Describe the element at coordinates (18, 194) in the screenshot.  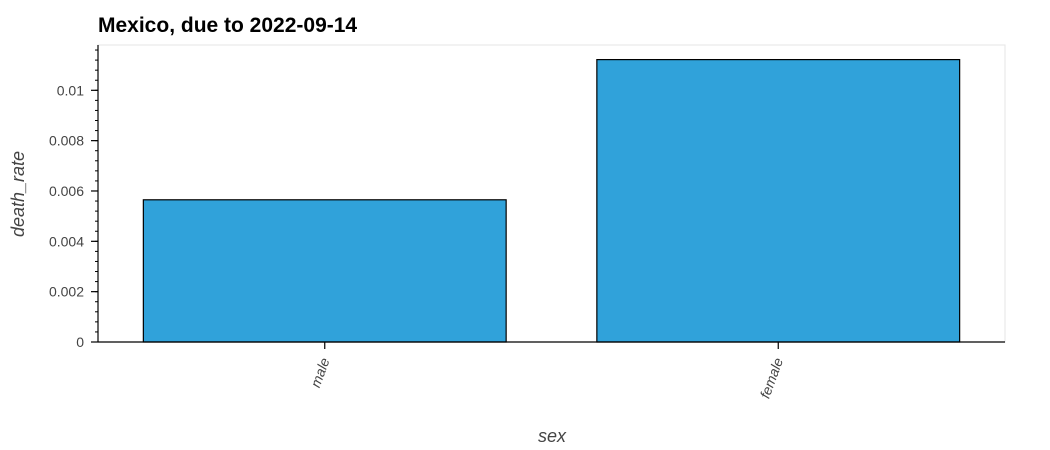
I see `y-axis-label: death_rate` at that location.